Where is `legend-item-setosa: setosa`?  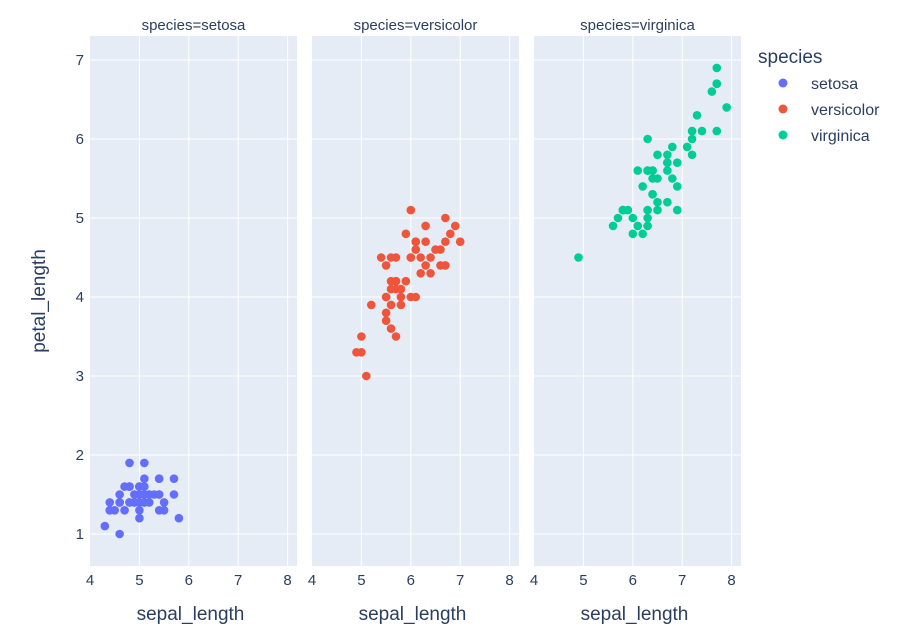
legend-item-setosa: setosa is located at coordinates (818, 84).